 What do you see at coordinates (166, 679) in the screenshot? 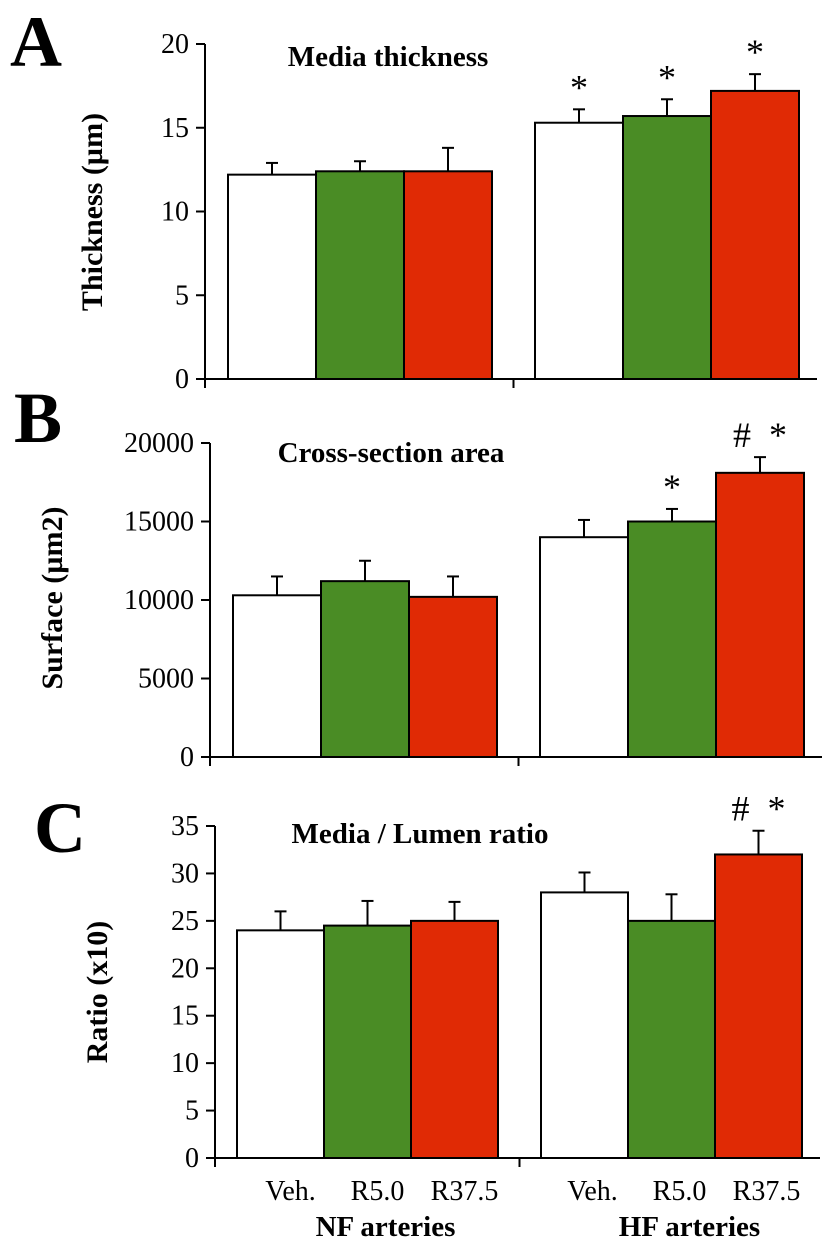
I see `y-tick-label: 5000` at bounding box center [166, 679].